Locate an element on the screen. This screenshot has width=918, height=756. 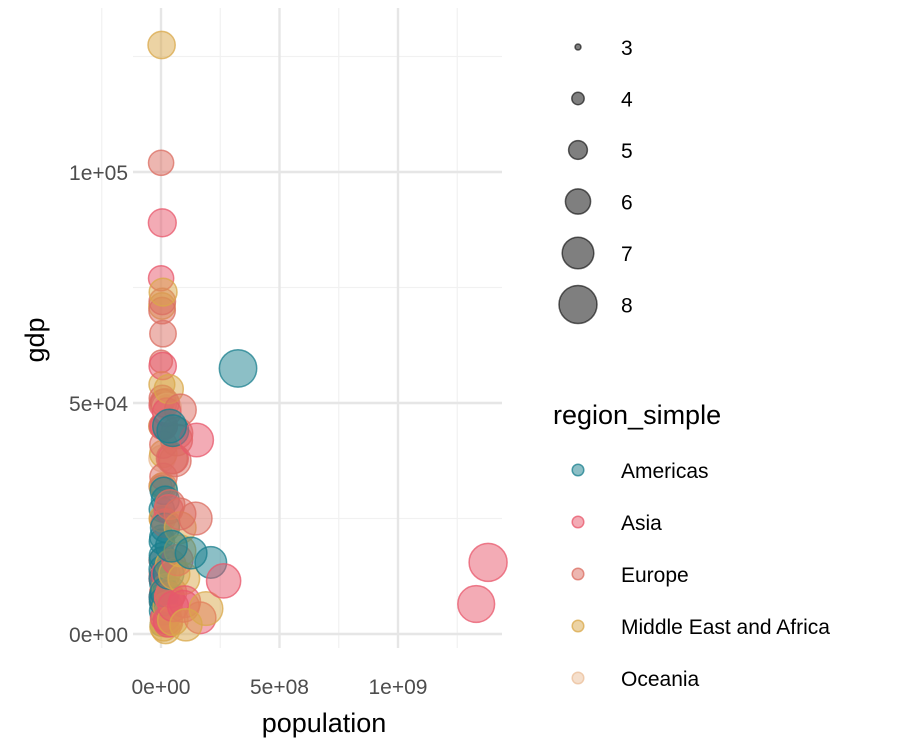
color-legend-title: region_simple is located at coordinates (637, 415).